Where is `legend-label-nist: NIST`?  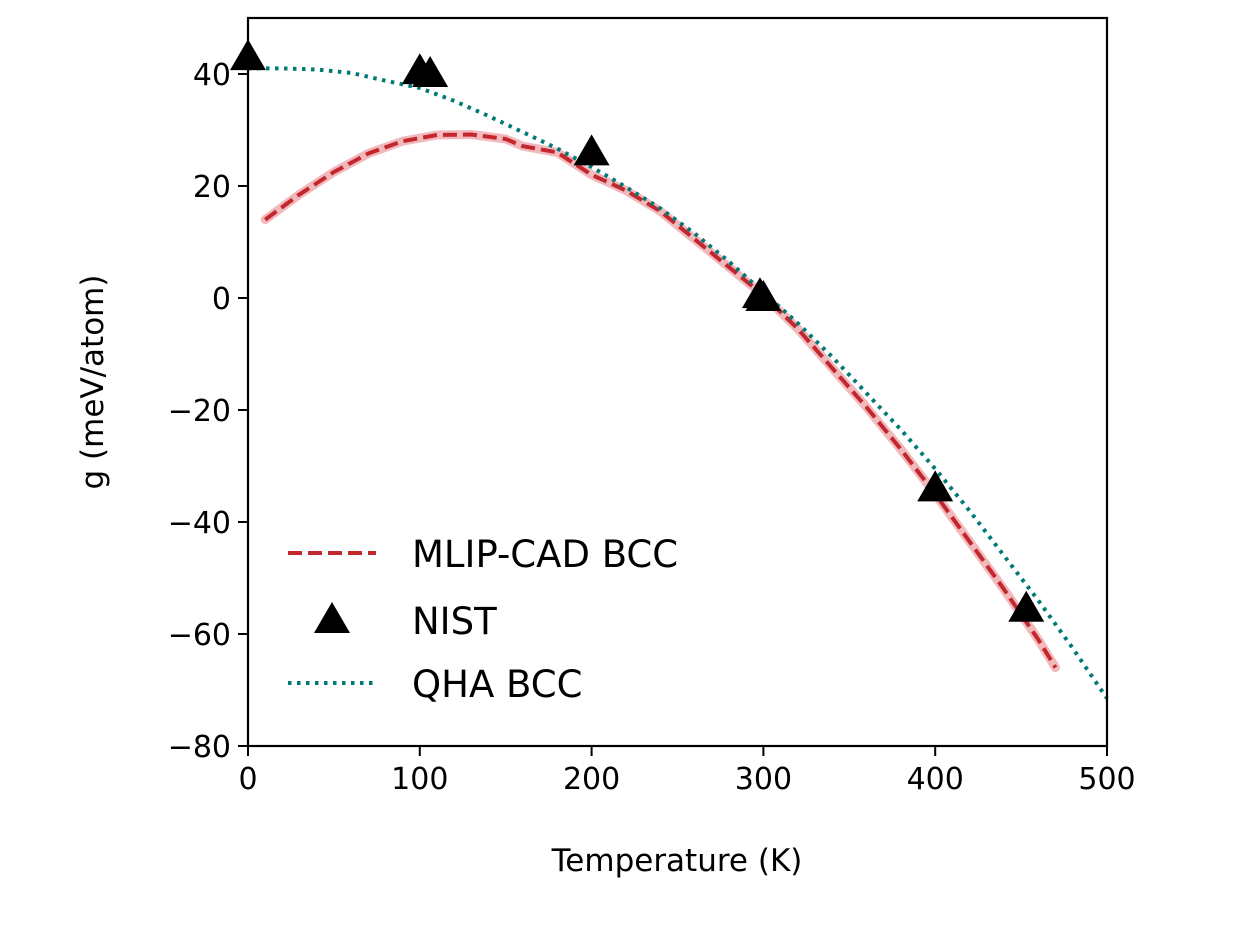
legend-label-nist: NIST is located at coordinates (454, 621).